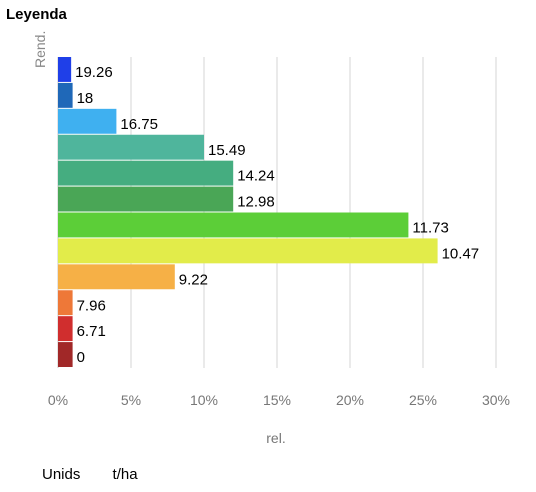  Describe the element at coordinates (61, 474) in the screenshot. I see `units-label: Unids` at that location.